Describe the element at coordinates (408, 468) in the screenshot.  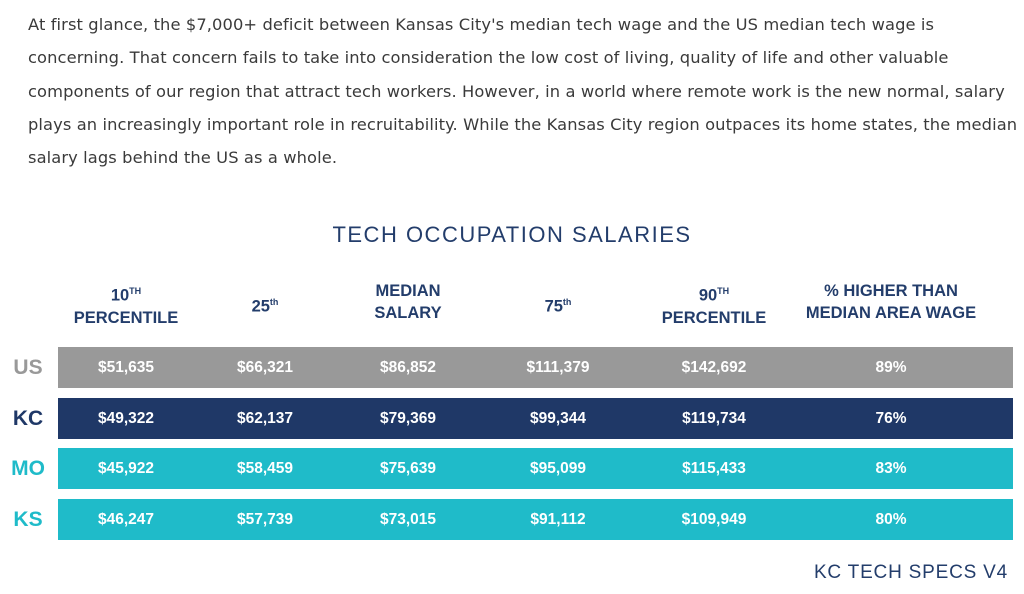
I see `table-cell: $75,639` at that location.